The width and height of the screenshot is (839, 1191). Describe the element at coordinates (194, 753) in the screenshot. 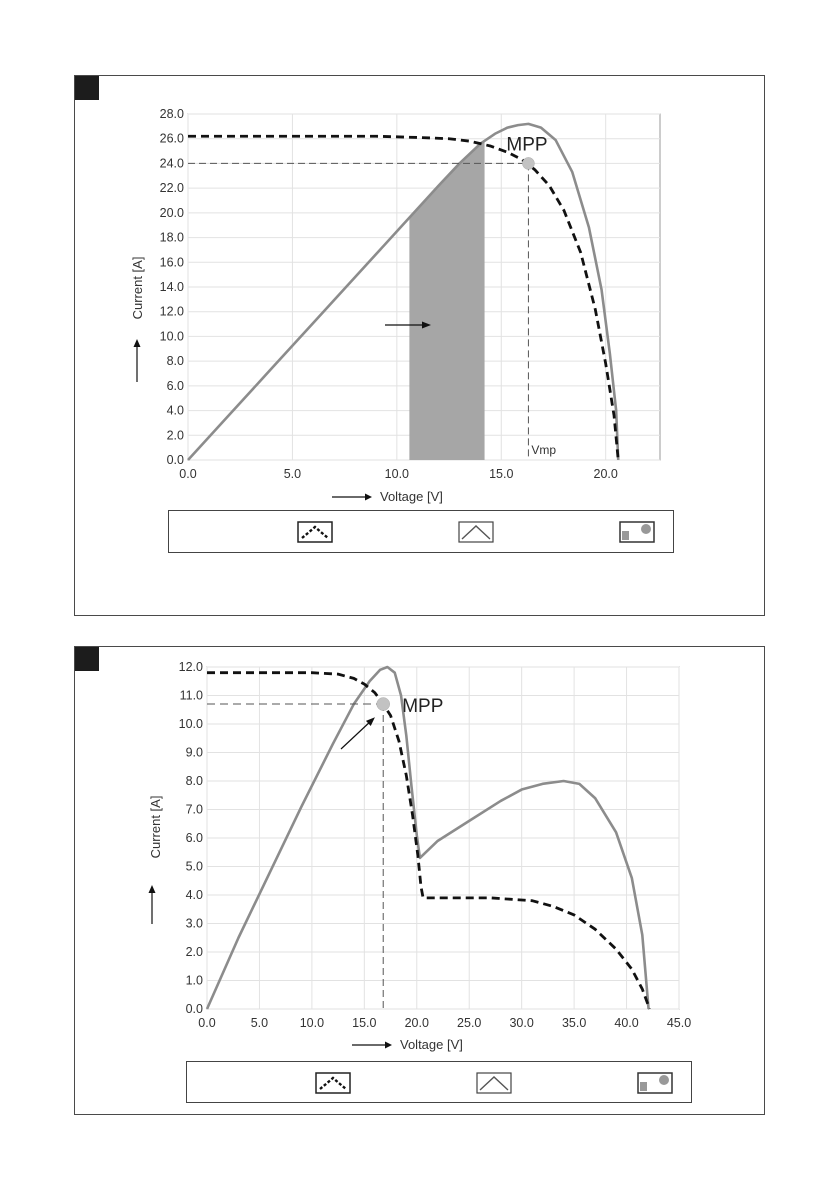

I see `y-tick-label: 9.0` at that location.